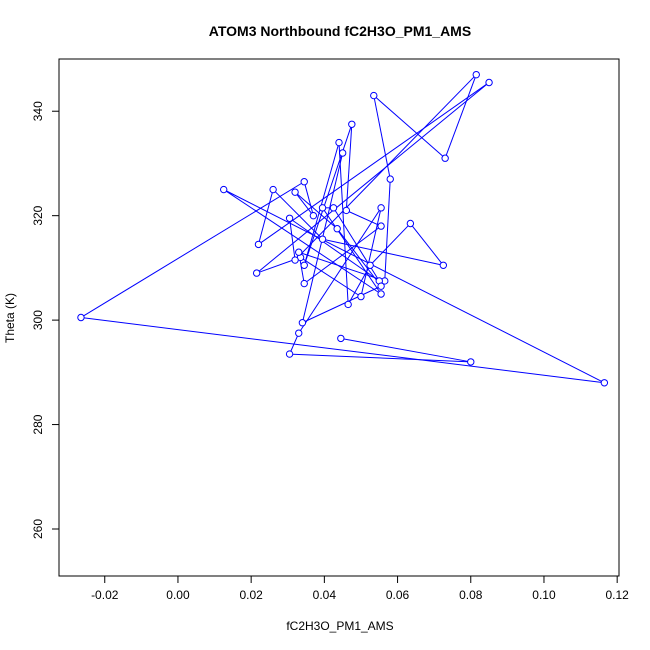  I want to click on y-tick-label: 300, so click(38, 320).